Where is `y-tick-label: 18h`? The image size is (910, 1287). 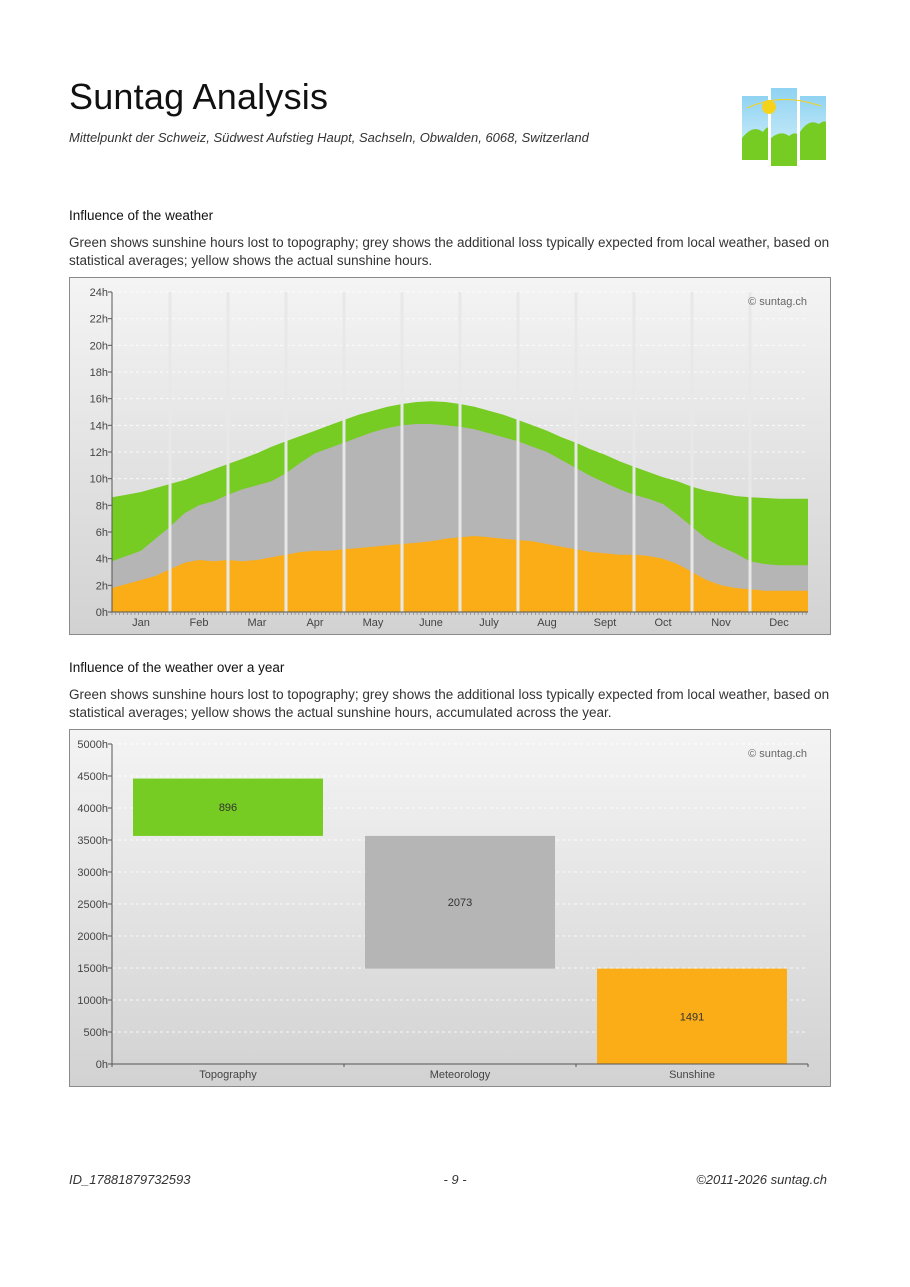
y-tick-label: 18h is located at coordinates (99, 373).